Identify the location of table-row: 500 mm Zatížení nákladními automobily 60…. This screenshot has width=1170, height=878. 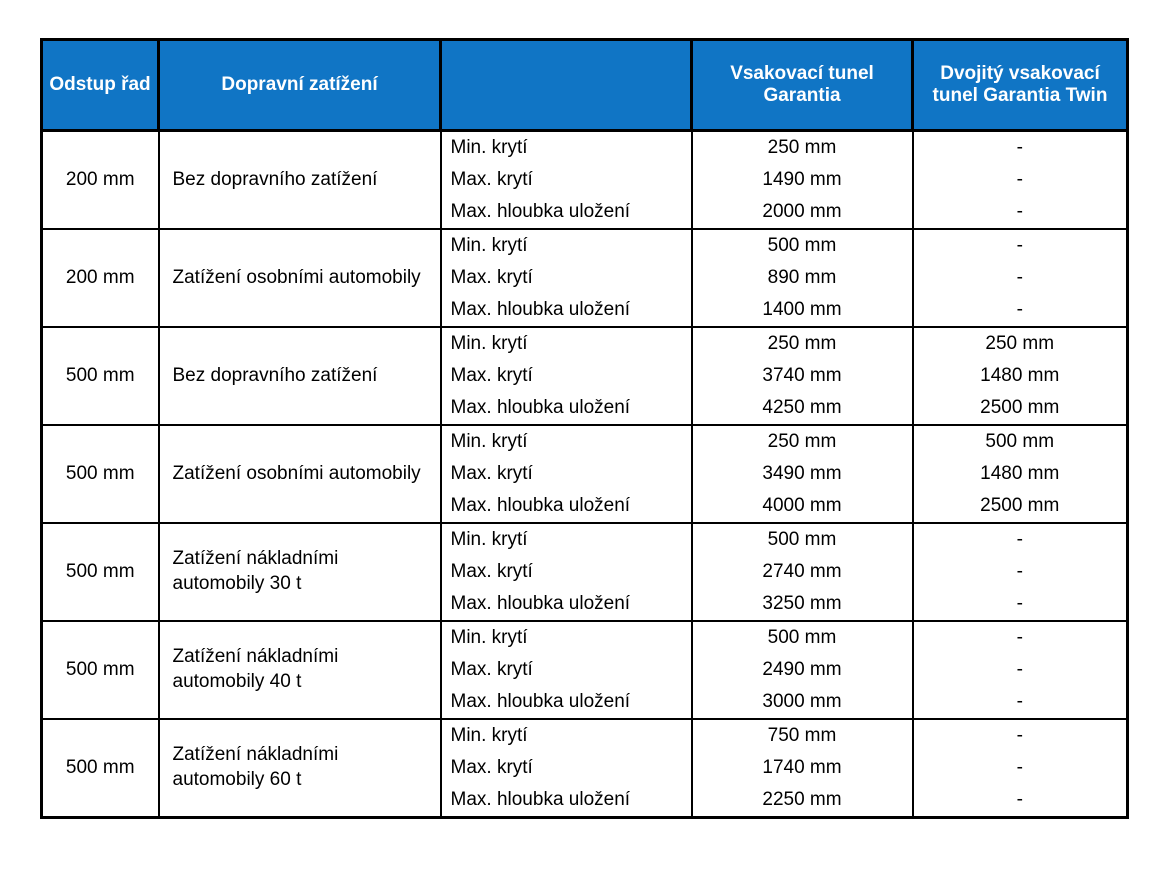
(584, 768).